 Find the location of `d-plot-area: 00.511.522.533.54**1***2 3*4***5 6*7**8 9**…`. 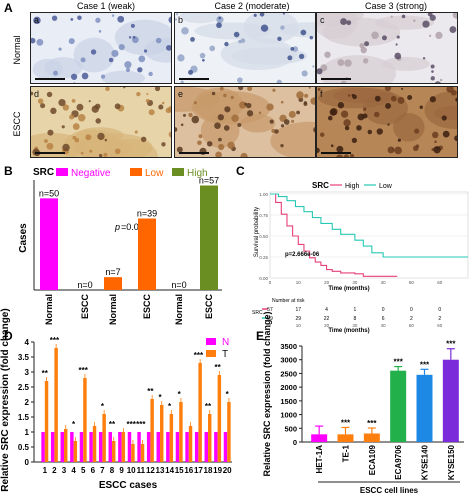

d-plot-area: 00.511.522.533.54**1***2 3*4***5 6*7**8 9**… is located at coordinates (125, 405).